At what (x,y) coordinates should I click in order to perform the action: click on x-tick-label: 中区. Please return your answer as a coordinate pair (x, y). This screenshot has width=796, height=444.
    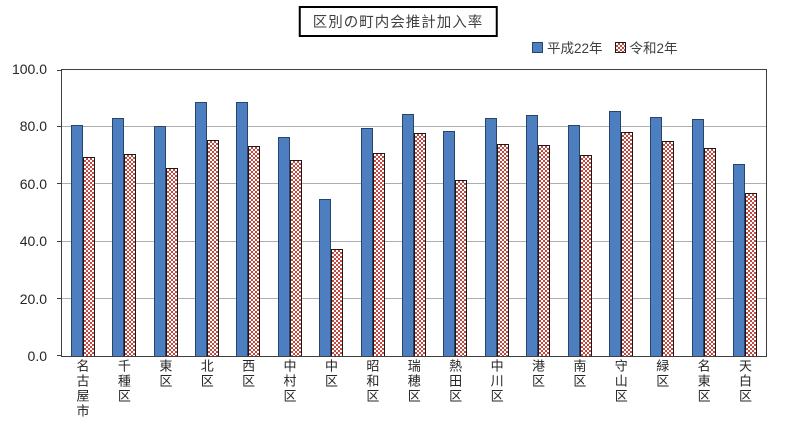
    Looking at the image, I should click on (329, 401).